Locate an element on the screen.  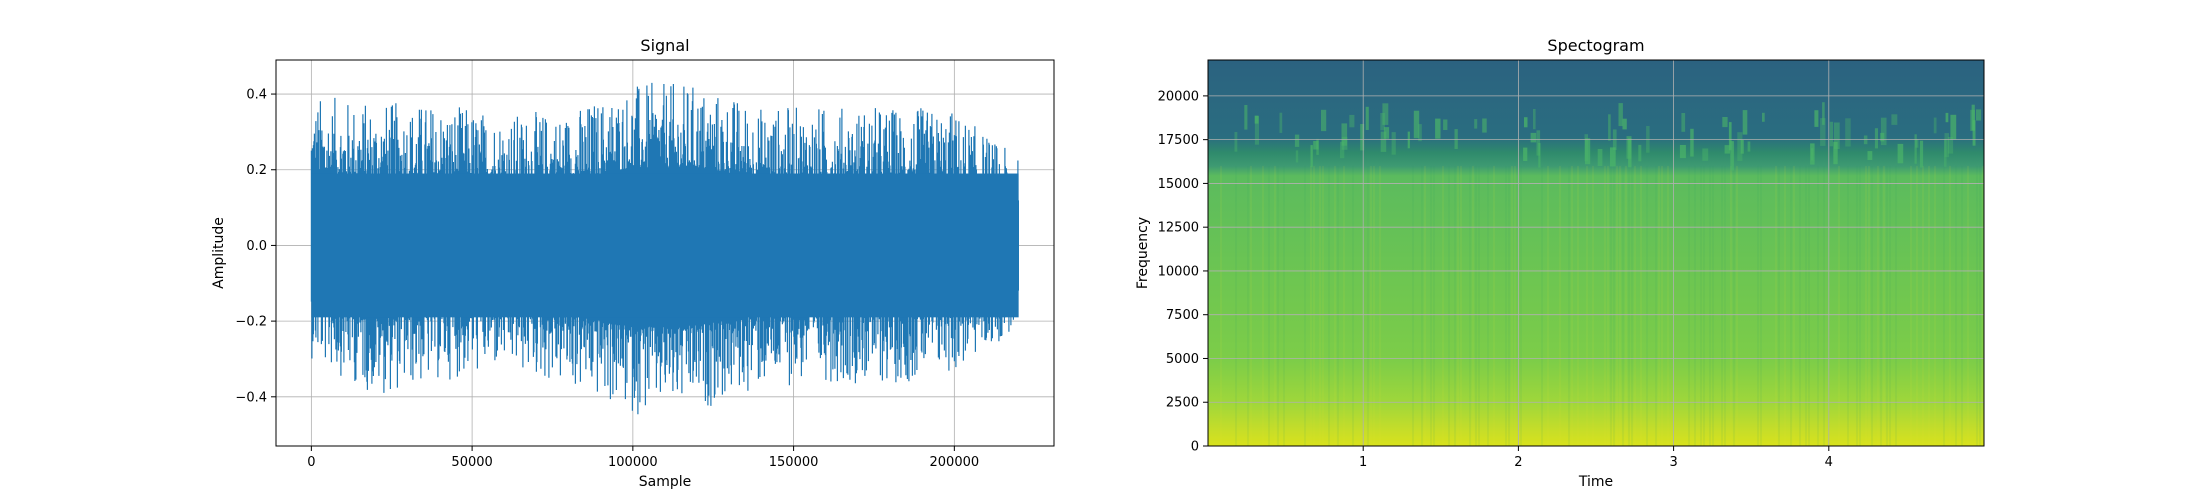
signal-y-tick-label: 0.0 is located at coordinates (256, 246).